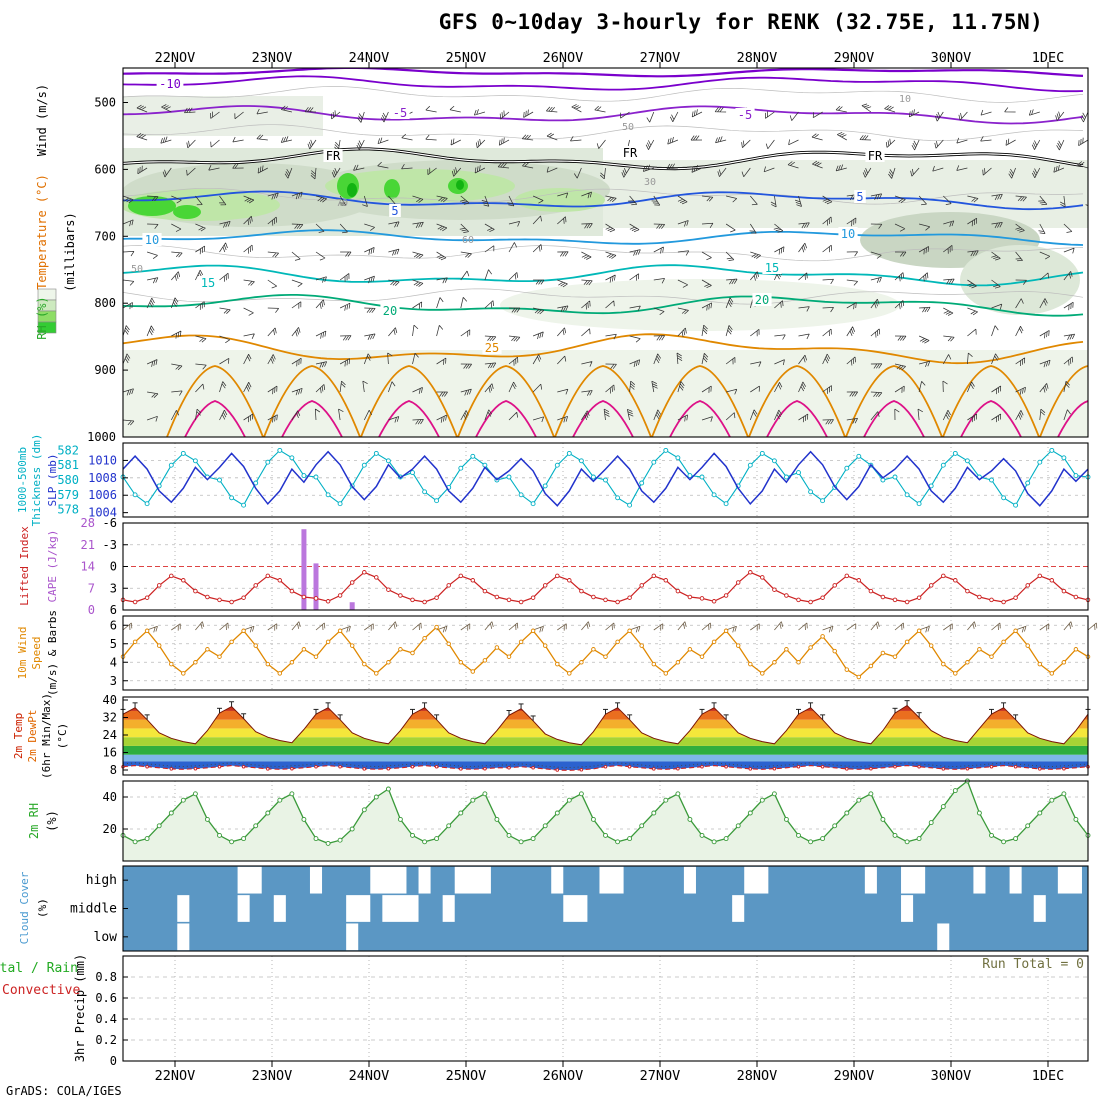 The height and width of the screenshot is (1100, 1100). I want to click on svg-text: 0.4, so click(106, 1019).